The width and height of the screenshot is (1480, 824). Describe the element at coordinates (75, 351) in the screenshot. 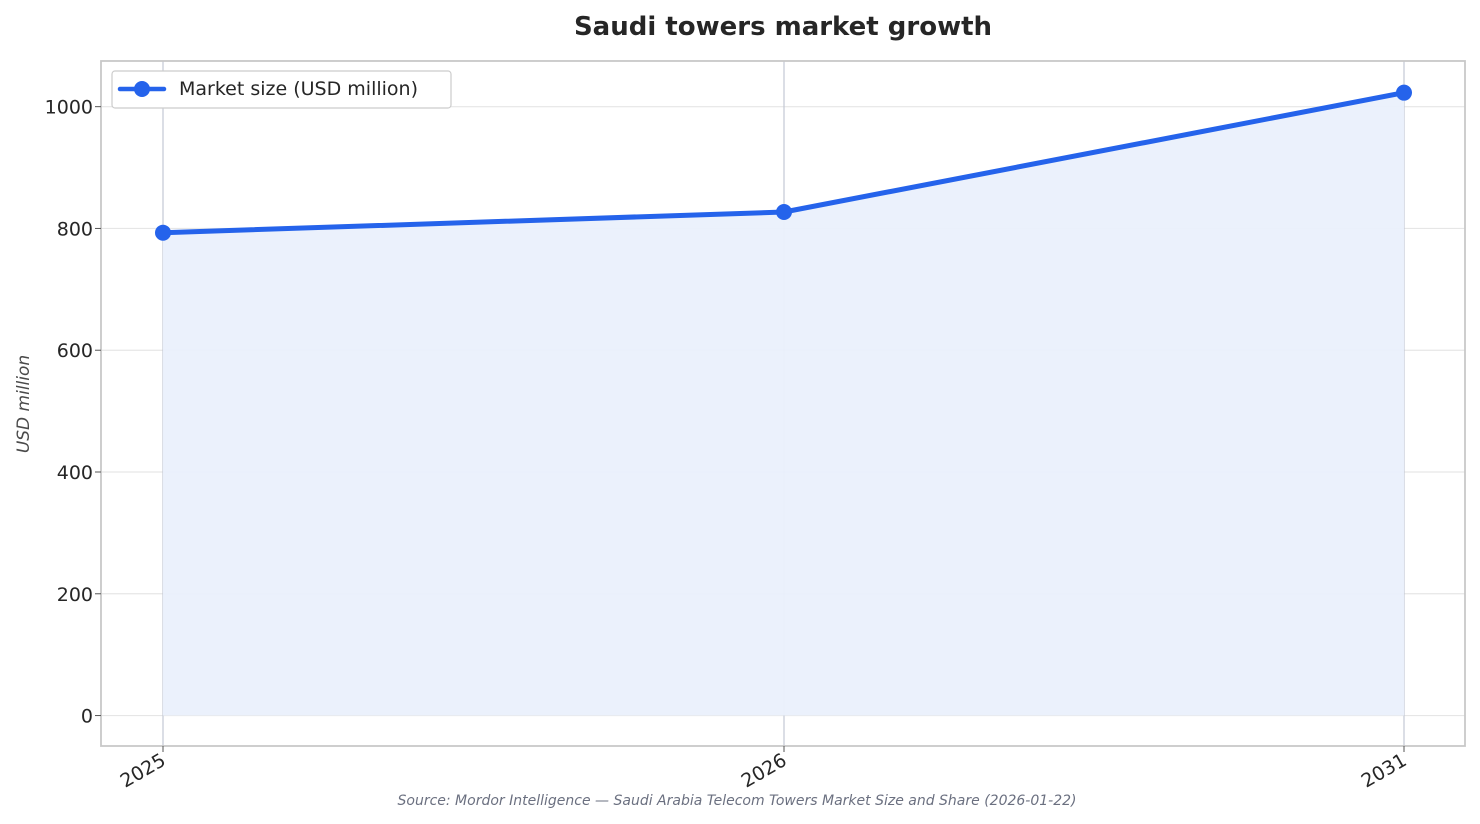

I see `y-tick-label: 600` at that location.